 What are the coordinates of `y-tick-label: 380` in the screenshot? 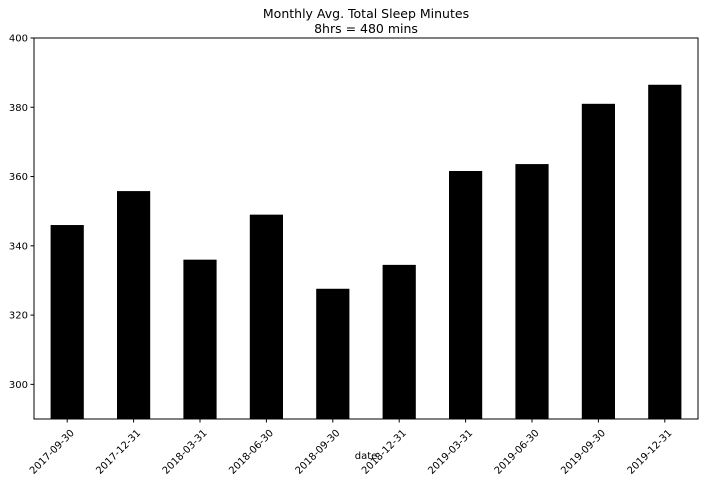 It's located at (18, 108).